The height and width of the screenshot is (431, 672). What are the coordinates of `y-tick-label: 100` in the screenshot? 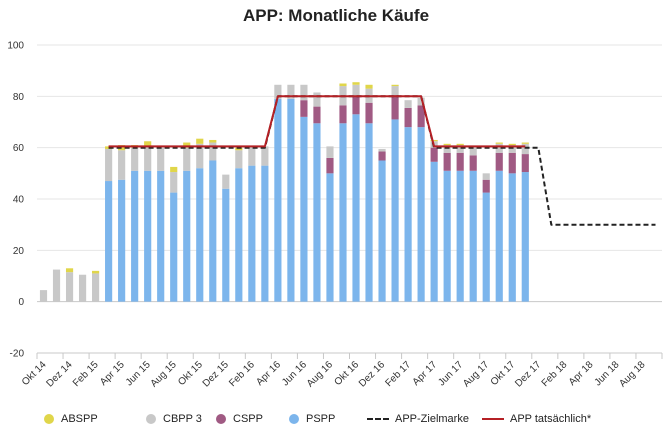 It's located at (15, 46).